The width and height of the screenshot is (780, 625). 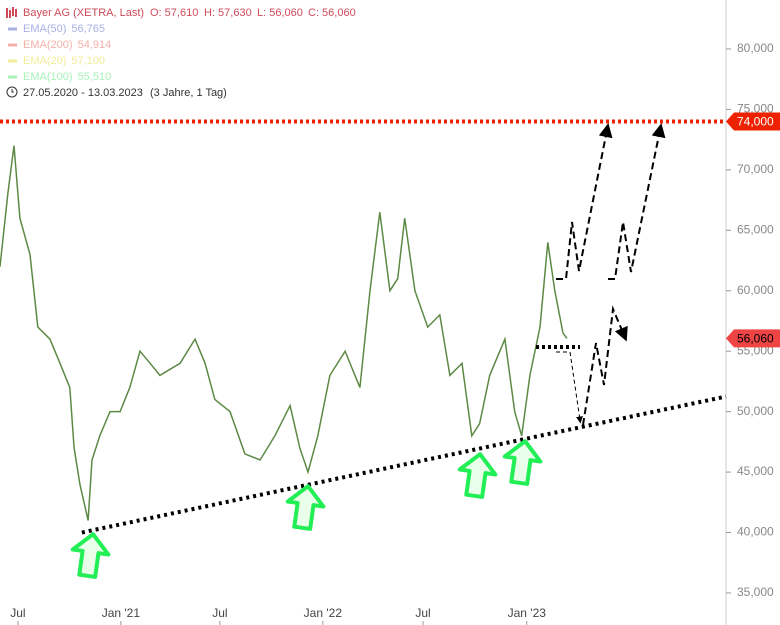 I want to click on legend-value: 55,510, so click(x=95, y=77).